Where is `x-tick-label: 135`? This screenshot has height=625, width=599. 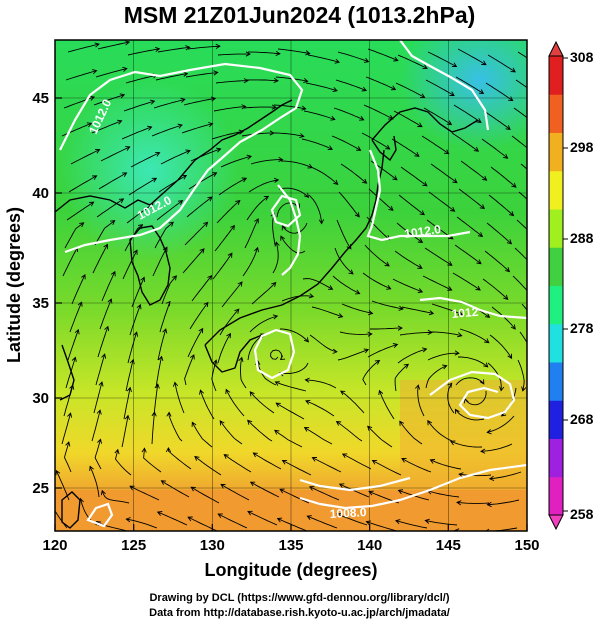 x-tick-label: 135 is located at coordinates (290, 545).